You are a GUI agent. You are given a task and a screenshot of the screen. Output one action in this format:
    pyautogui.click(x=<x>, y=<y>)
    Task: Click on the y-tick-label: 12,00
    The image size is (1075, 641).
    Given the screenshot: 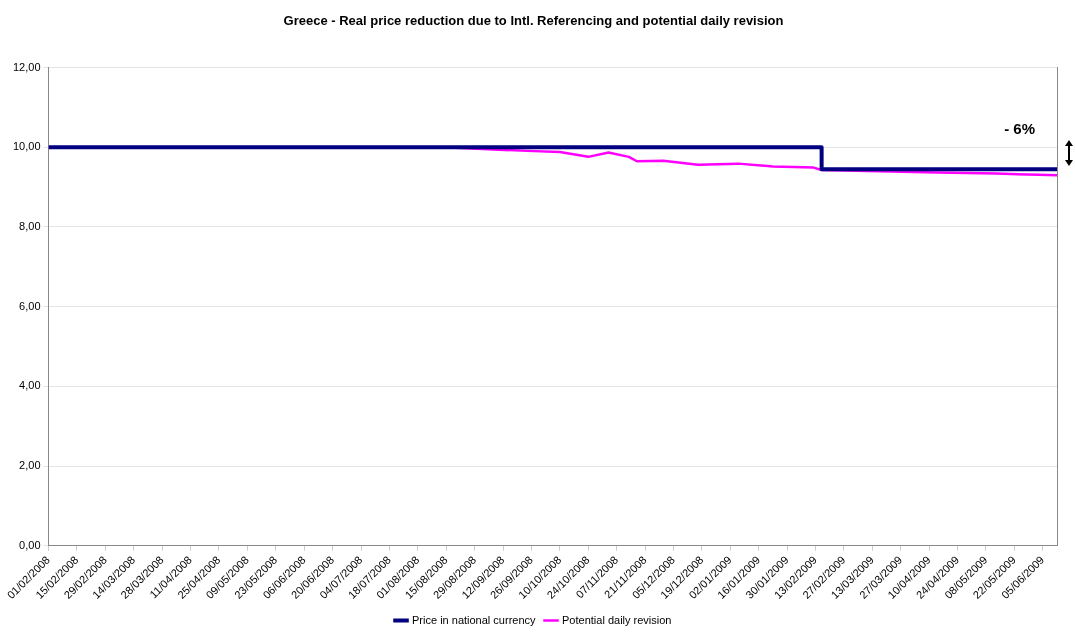 What is the action you would take?
    pyautogui.click(x=27, y=66)
    